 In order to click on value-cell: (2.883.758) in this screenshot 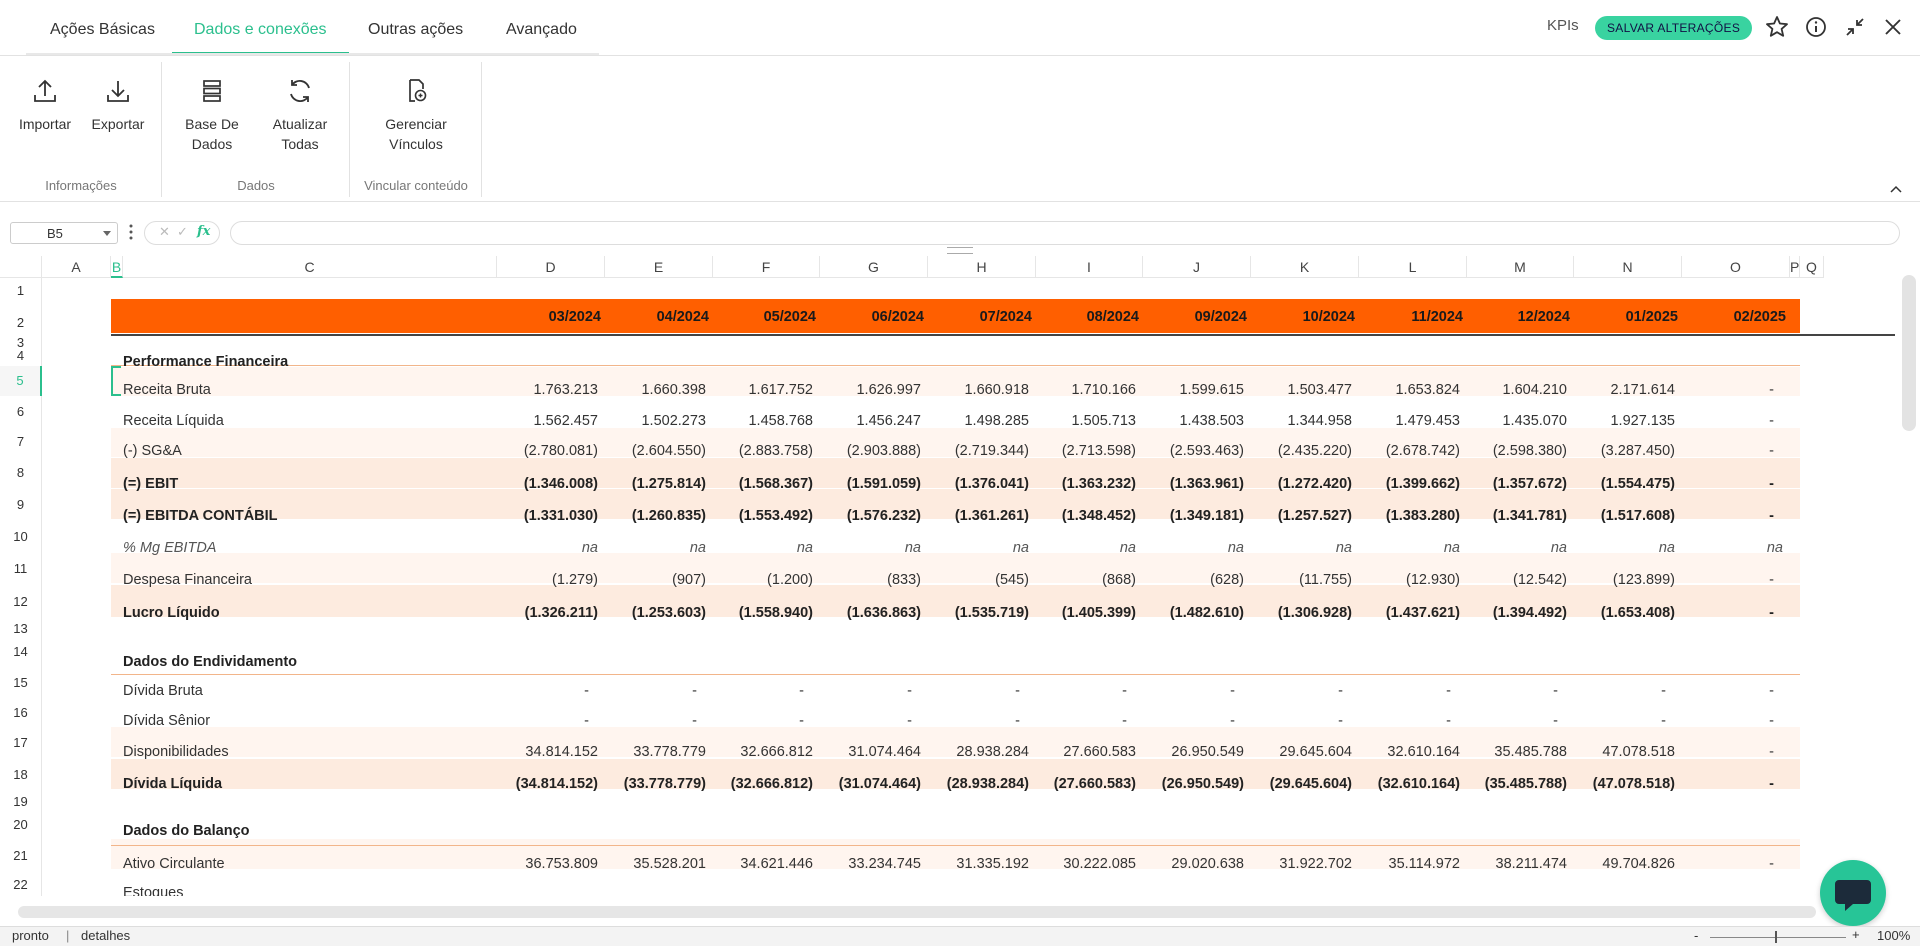, I will do `click(775, 451)`.